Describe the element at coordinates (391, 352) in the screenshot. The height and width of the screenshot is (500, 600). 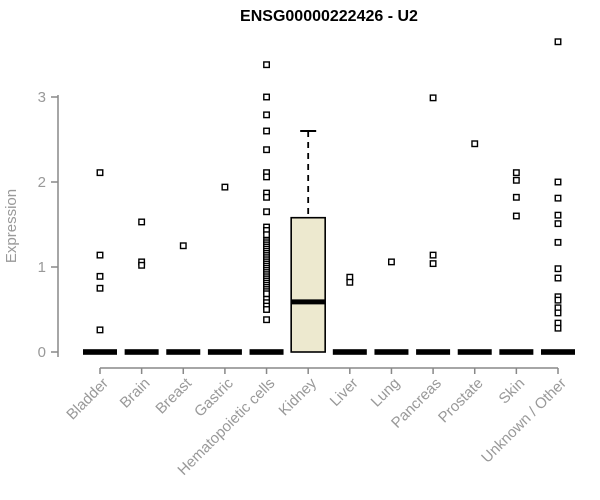
I see `collapsed-box-lung` at that location.